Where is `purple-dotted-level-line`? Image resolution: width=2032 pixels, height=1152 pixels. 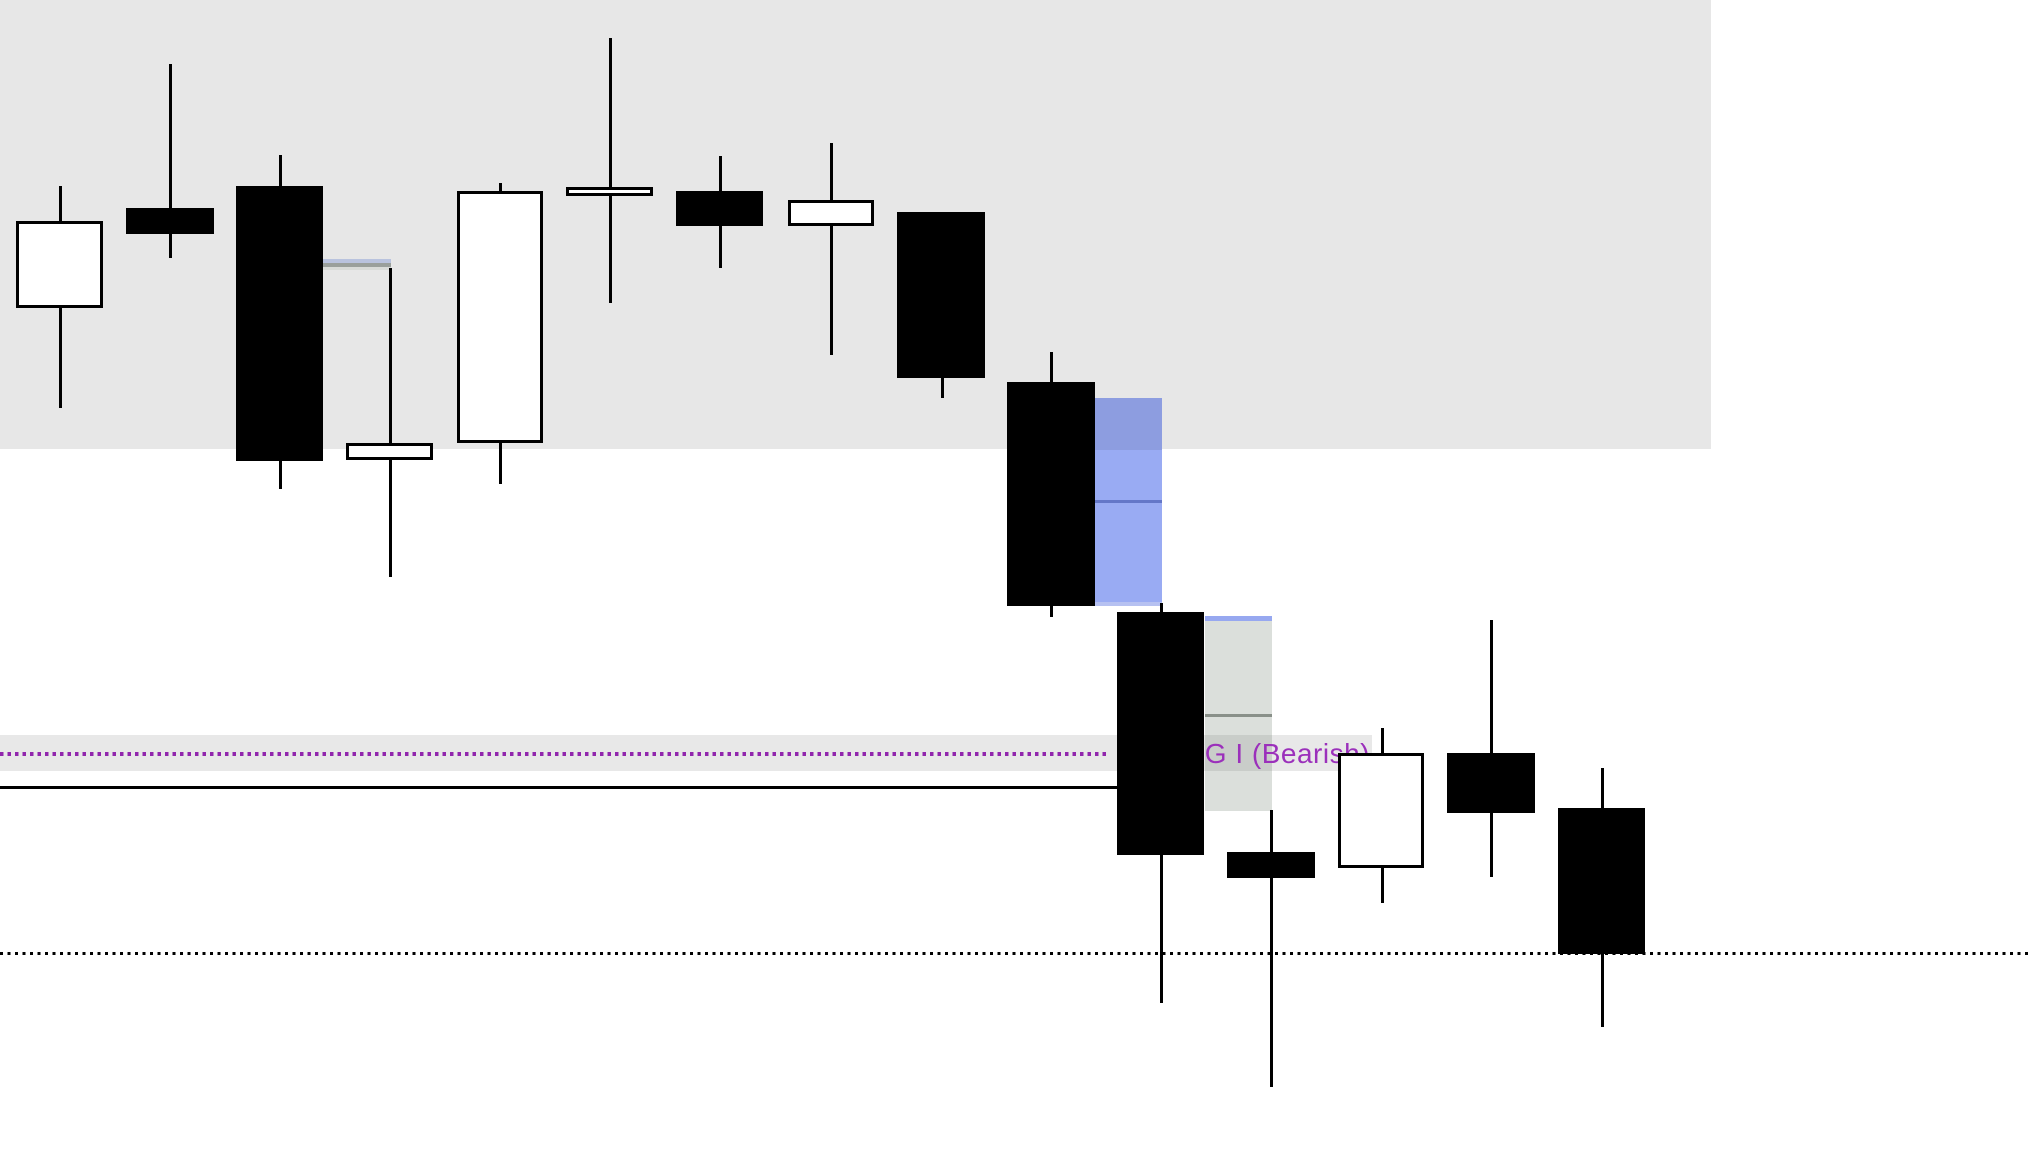 purple-dotted-level-line is located at coordinates (555, 754).